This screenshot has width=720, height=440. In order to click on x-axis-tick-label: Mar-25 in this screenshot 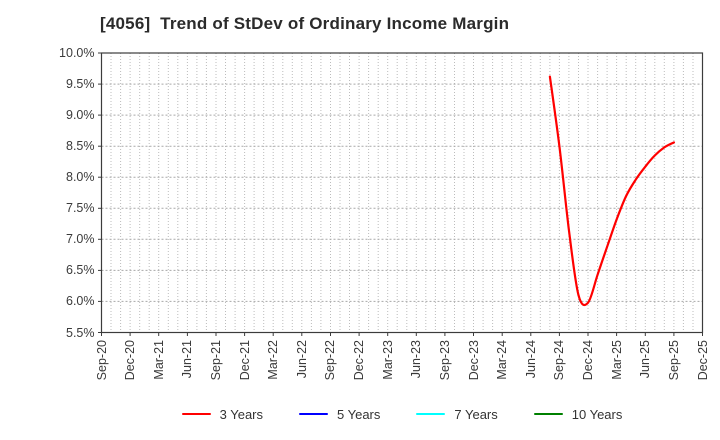, I will do `click(616, 359)`.